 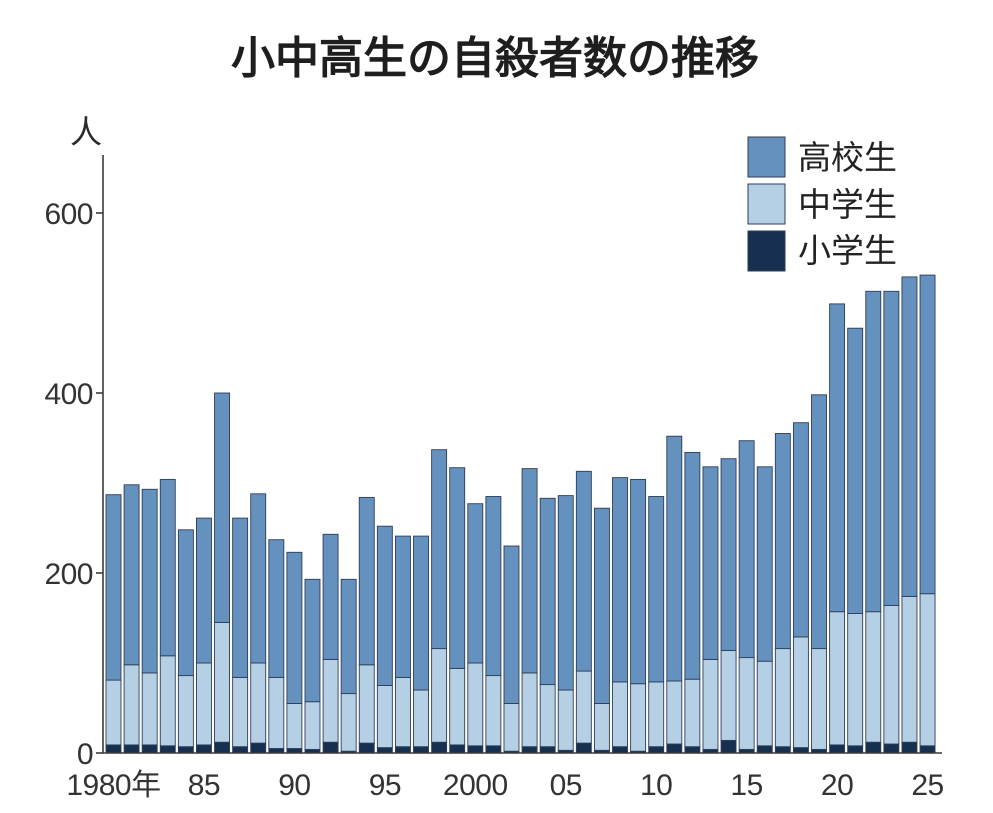 What do you see at coordinates (656, 750) in the screenshot?
I see `bar-elementary-2010` at bounding box center [656, 750].